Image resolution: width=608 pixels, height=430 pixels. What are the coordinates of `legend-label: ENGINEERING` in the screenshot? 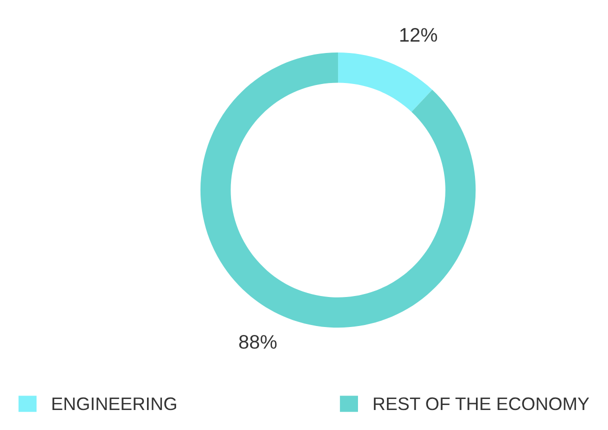 It's located at (114, 403).